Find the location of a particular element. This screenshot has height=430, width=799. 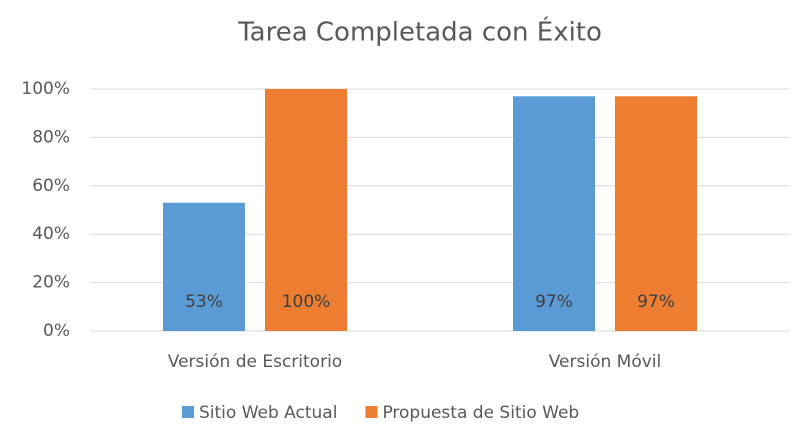

y-tick-label: 0% is located at coordinates (56, 331).